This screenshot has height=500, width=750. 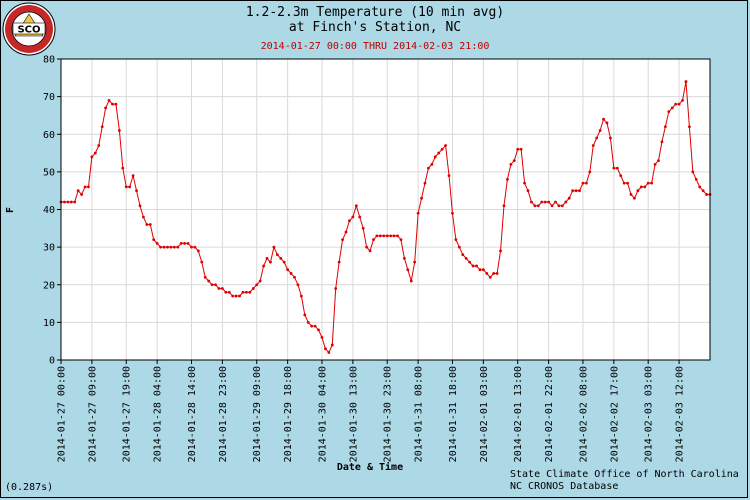 I want to click on x-tick-label: 2014-01-27 00:00, so click(x=62, y=414).